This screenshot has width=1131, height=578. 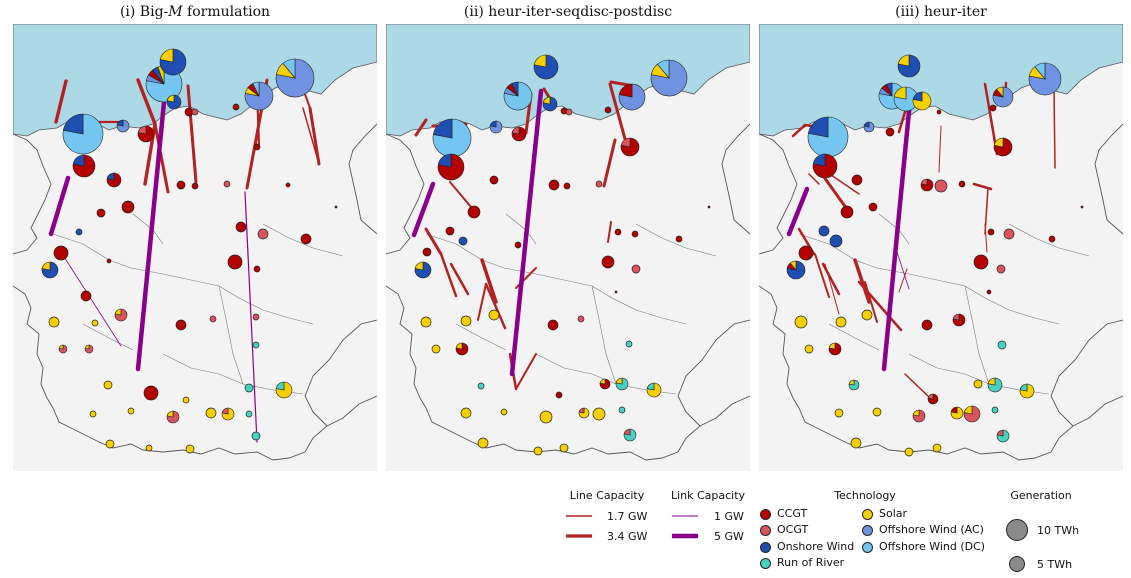 What do you see at coordinates (941, 12) in the screenshot?
I see `panel-title: (iii) heur-iter` at bounding box center [941, 12].